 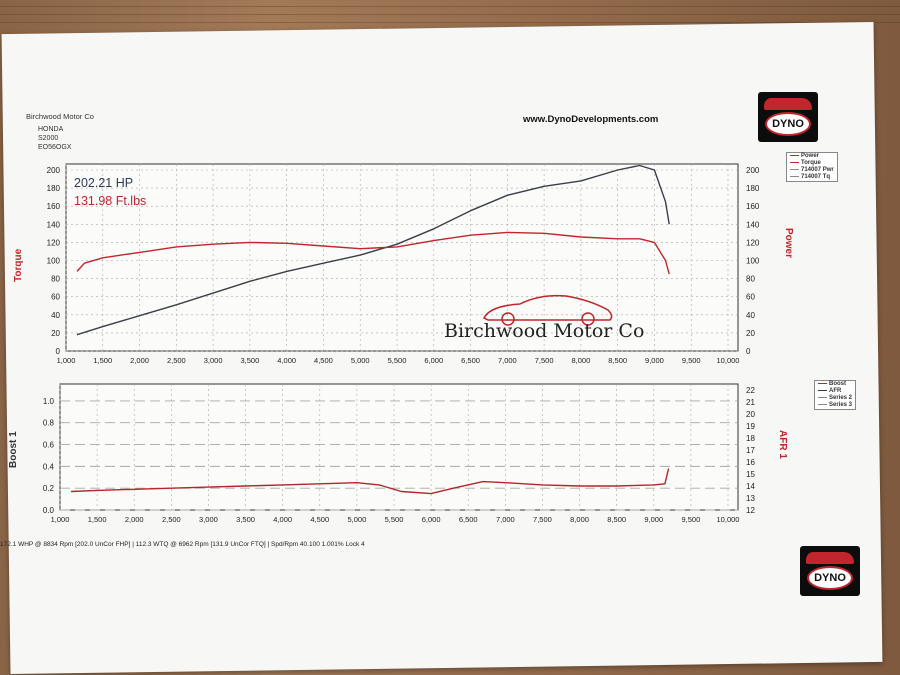 I want to click on y-tick-label-left: 0.2, so click(x=49, y=488).